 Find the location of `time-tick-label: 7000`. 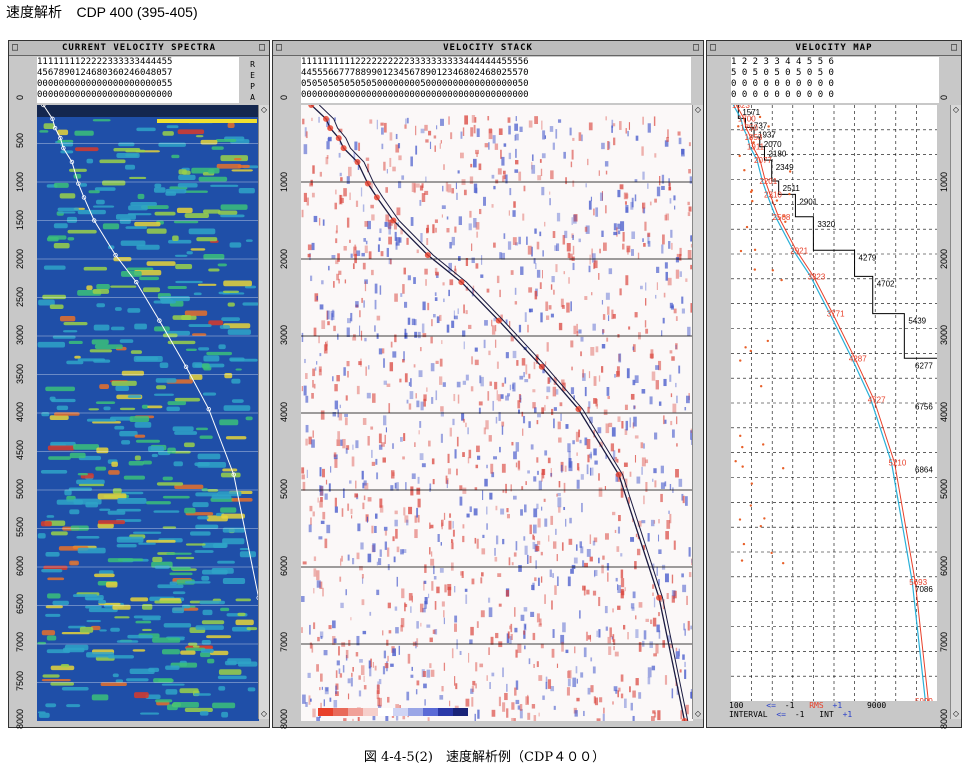

time-tick-label: 7000 is located at coordinates (944, 642).